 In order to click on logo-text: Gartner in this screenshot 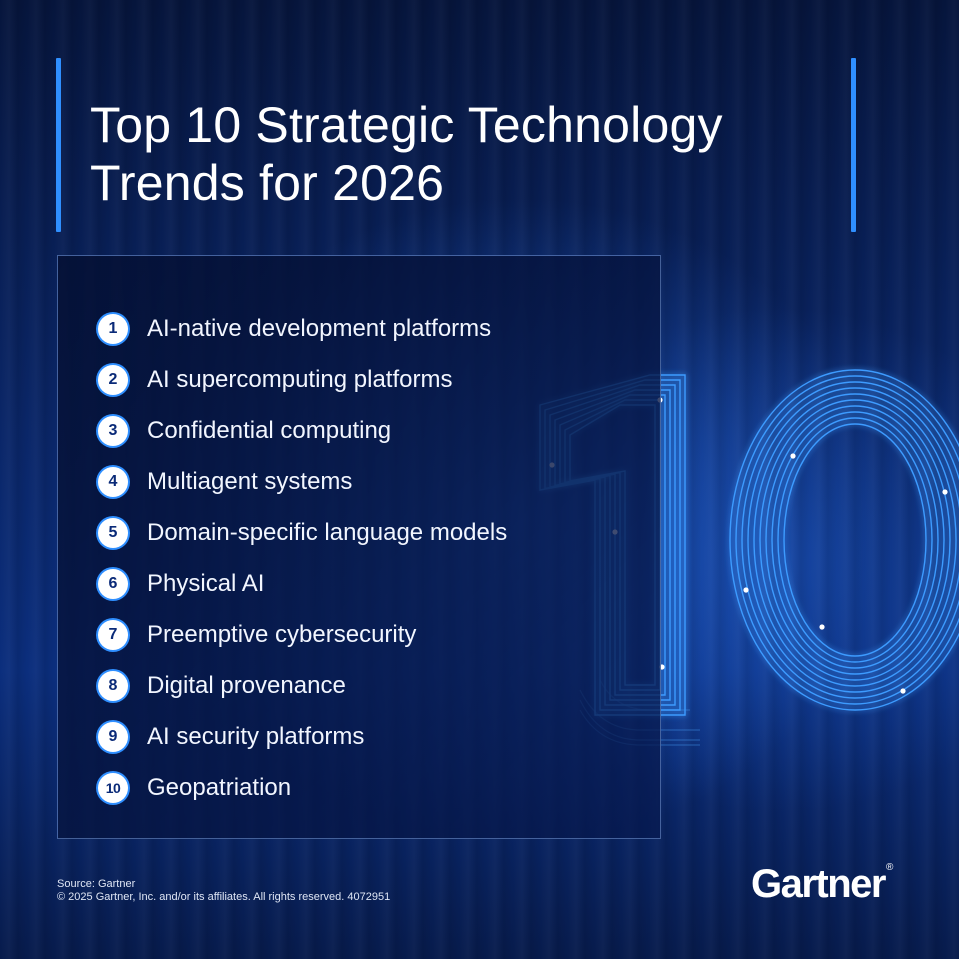, I will do `click(819, 884)`.